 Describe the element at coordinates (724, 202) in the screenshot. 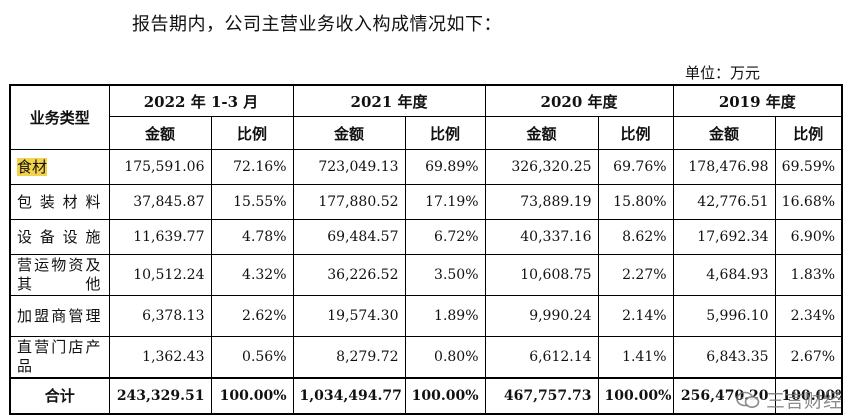

I see `value-cell: 42,776.51` at that location.